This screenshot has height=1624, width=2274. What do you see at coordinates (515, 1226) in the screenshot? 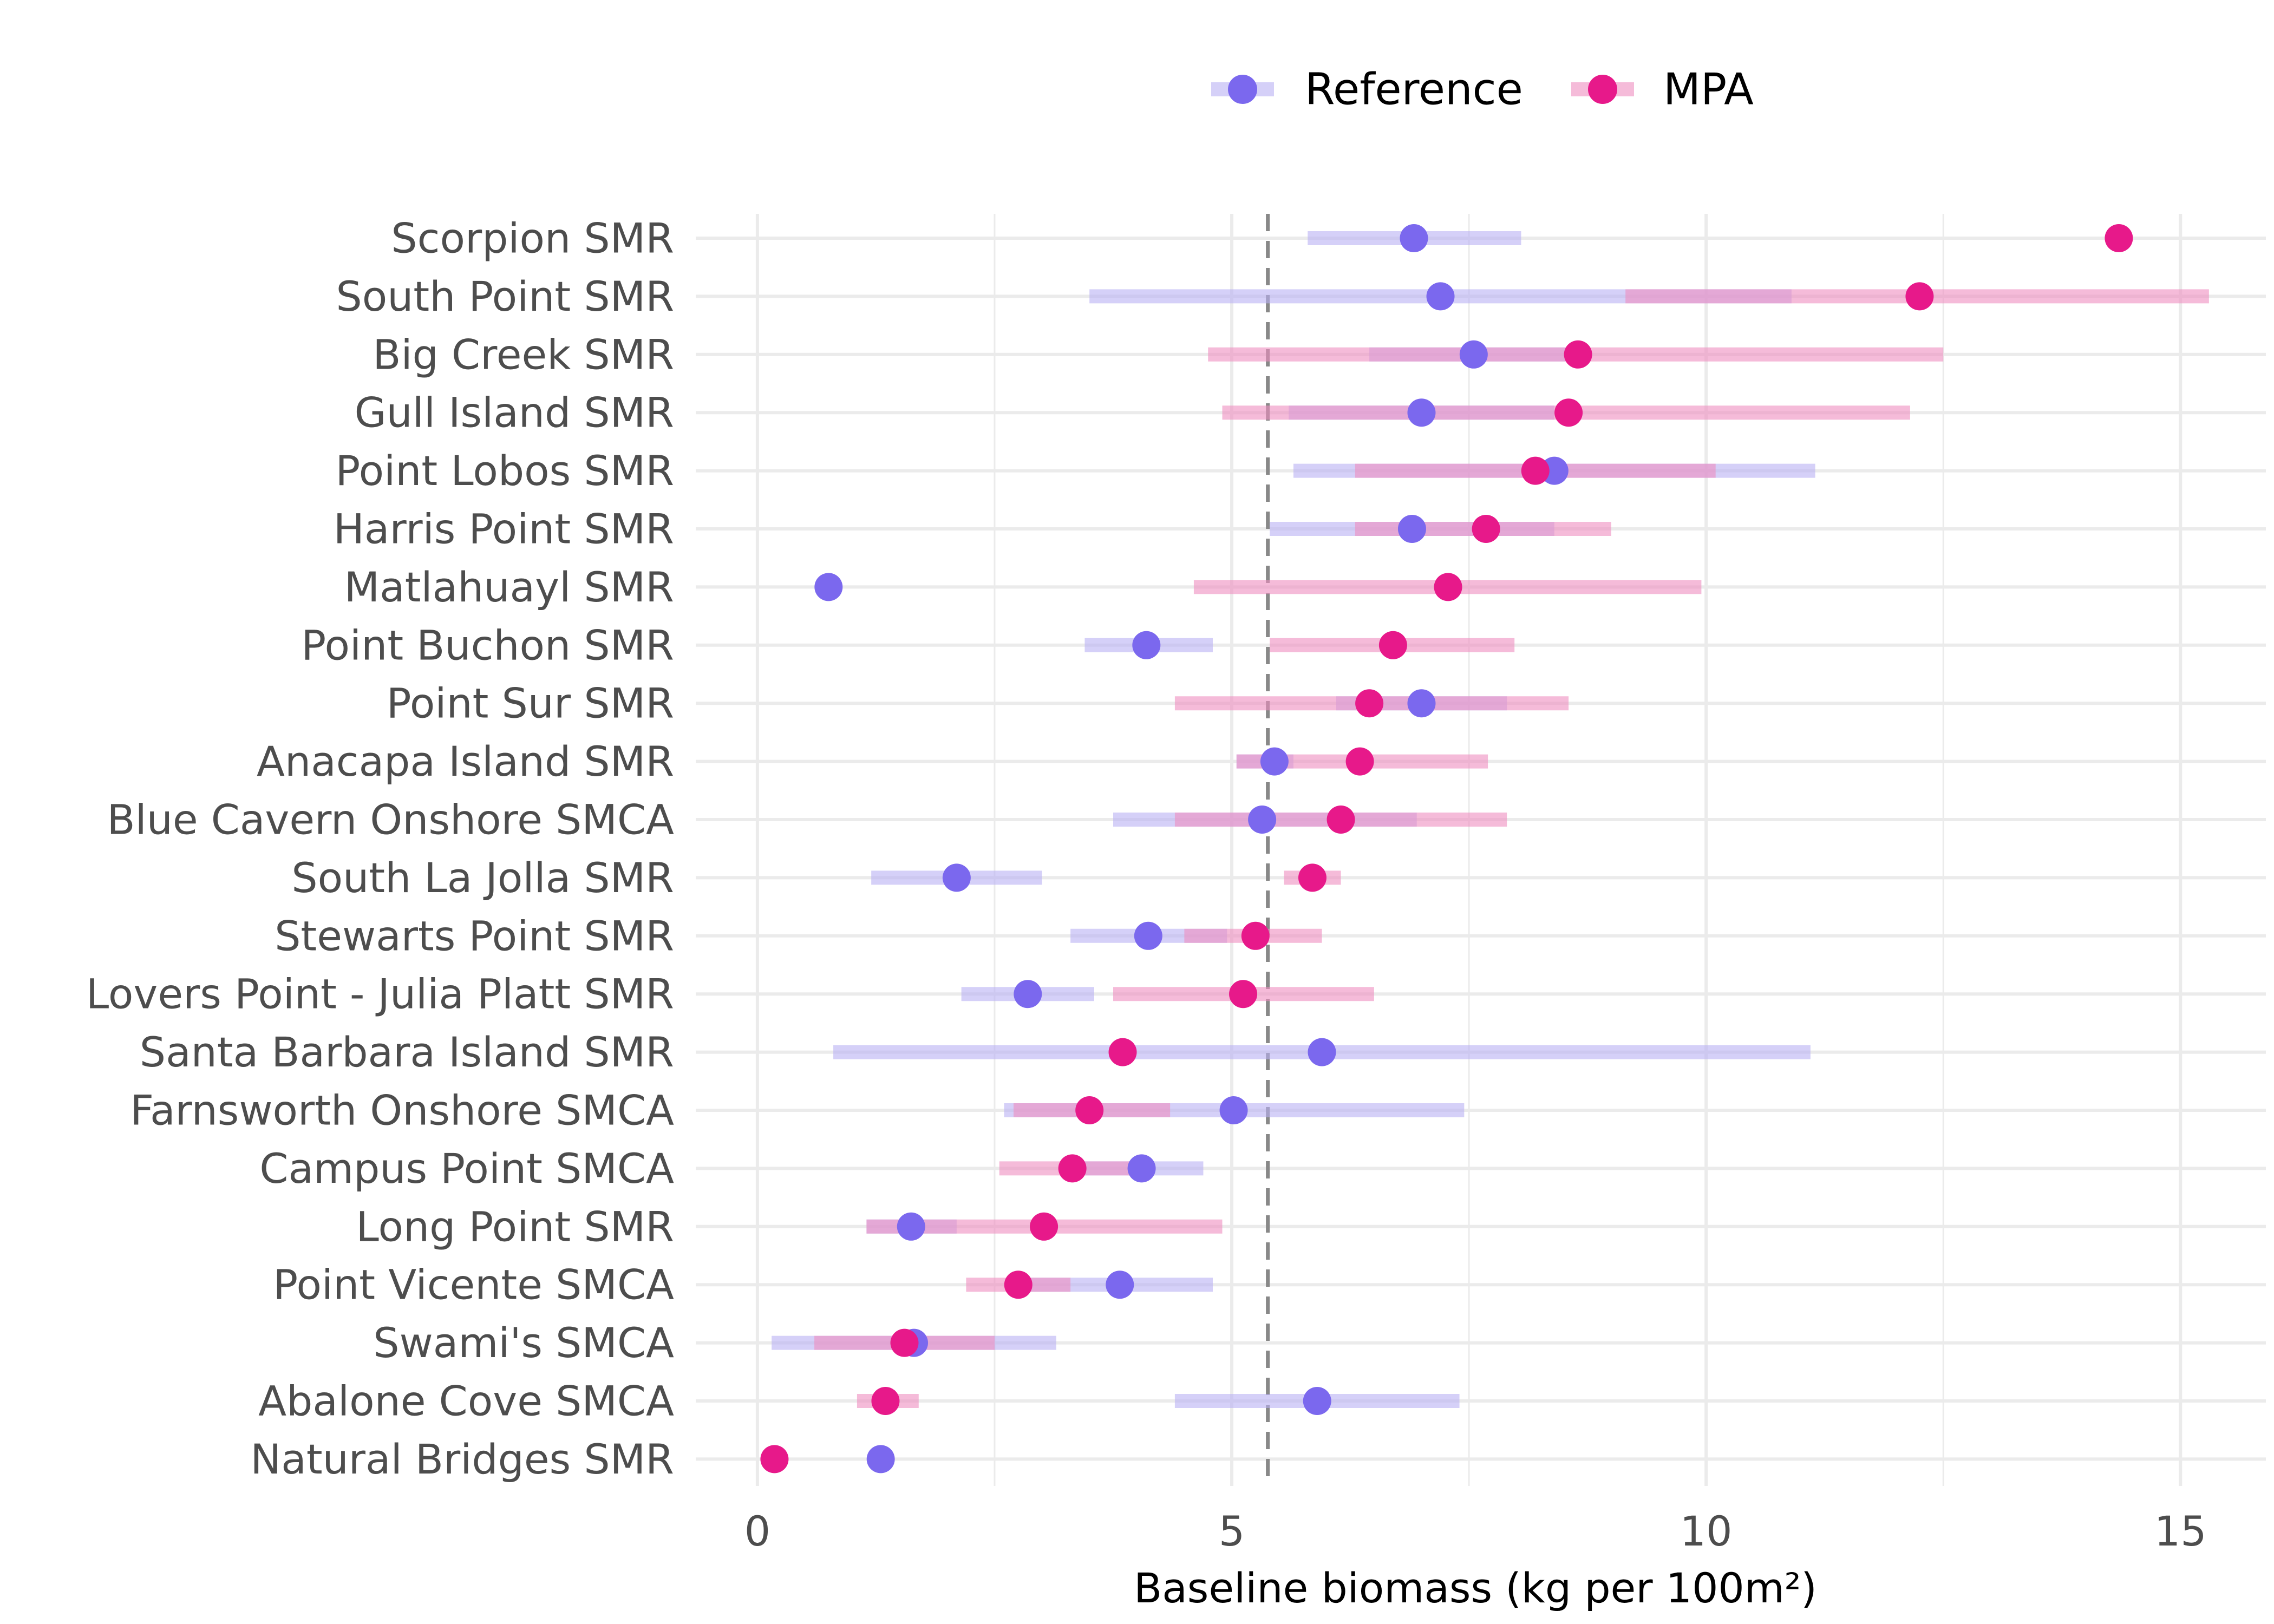
I see `y-tick-label: Long Point SMR` at bounding box center [515, 1226].